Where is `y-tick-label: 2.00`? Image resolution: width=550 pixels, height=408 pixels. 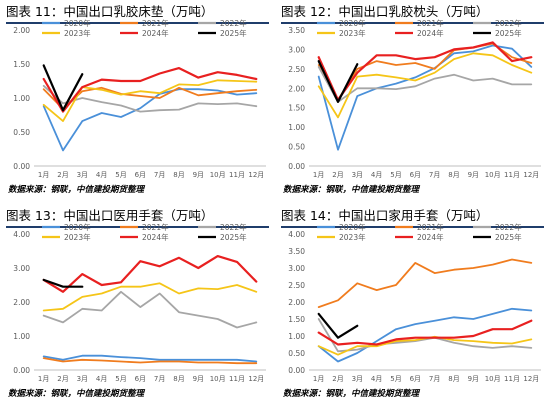
y-tick-label: 2.00 is located at coordinates (296, 302).